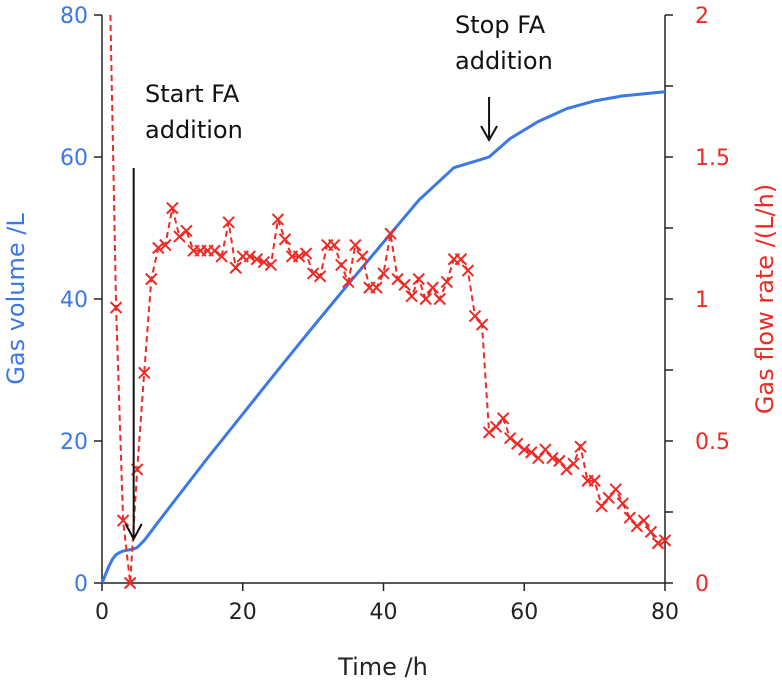 Image resolution: width=782 pixels, height=690 pixels. What do you see at coordinates (74, 442) in the screenshot?
I see `left-y-tick-label: 20` at bounding box center [74, 442].